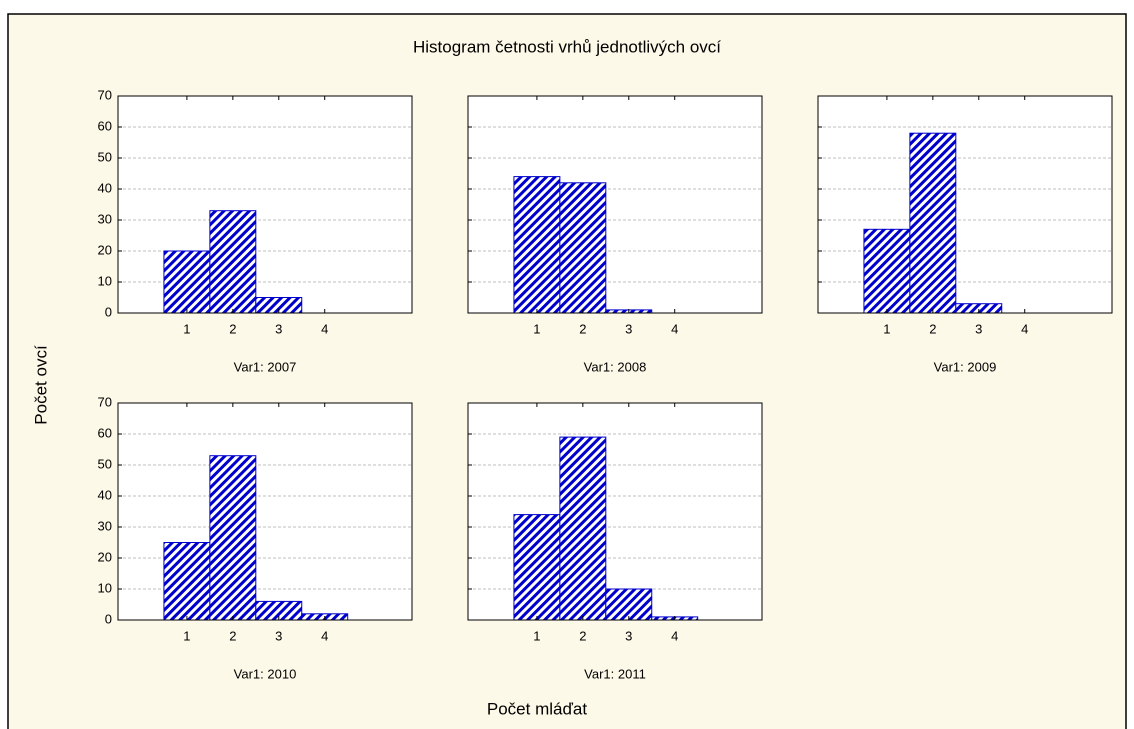 This screenshot has width=1134, height=729. Describe the element at coordinates (965, 366) in the screenshot. I see `panel-title: Var1: 2009` at that location.